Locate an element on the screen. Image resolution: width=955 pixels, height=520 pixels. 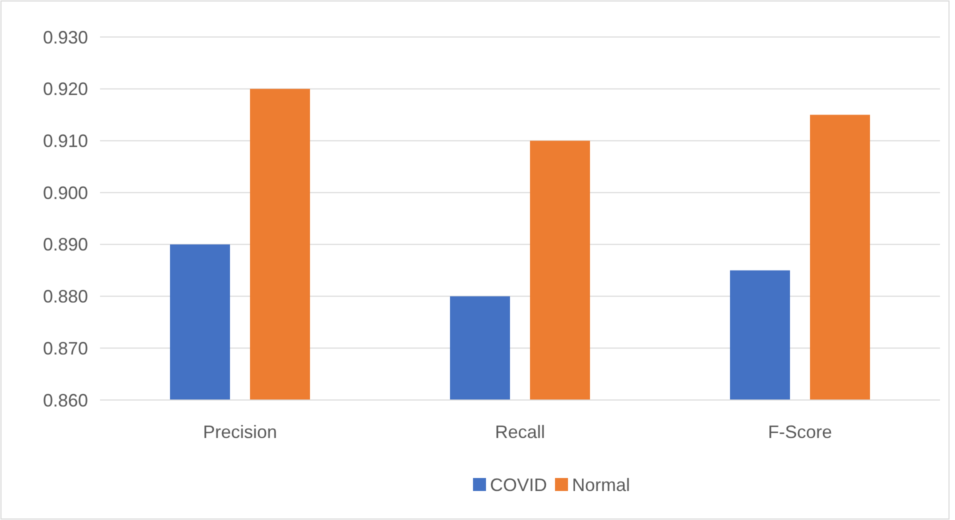
y-tick-label: 0.860 is located at coordinates (65, 400).